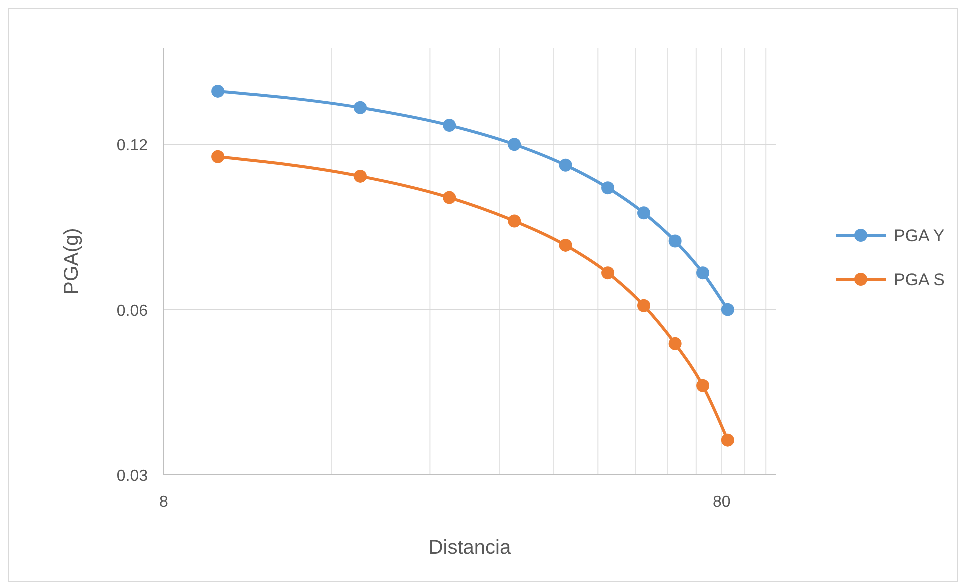 Image resolution: width=958 pixels, height=582 pixels. What do you see at coordinates (722, 502) in the screenshot?
I see `x-tick-label: 80` at bounding box center [722, 502].